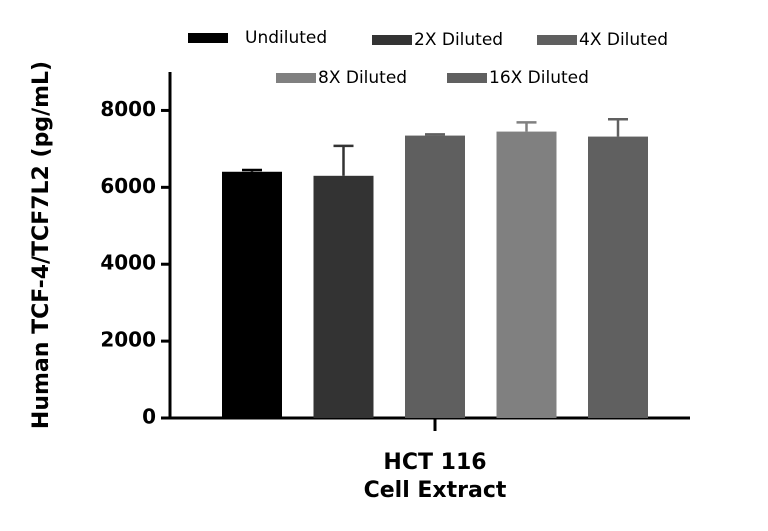 Image resolution: width=768 pixels, height=531 pixels. What do you see at coordinates (362, 78) in the screenshot?
I see `legend-label: 8X Diluted` at bounding box center [362, 78].